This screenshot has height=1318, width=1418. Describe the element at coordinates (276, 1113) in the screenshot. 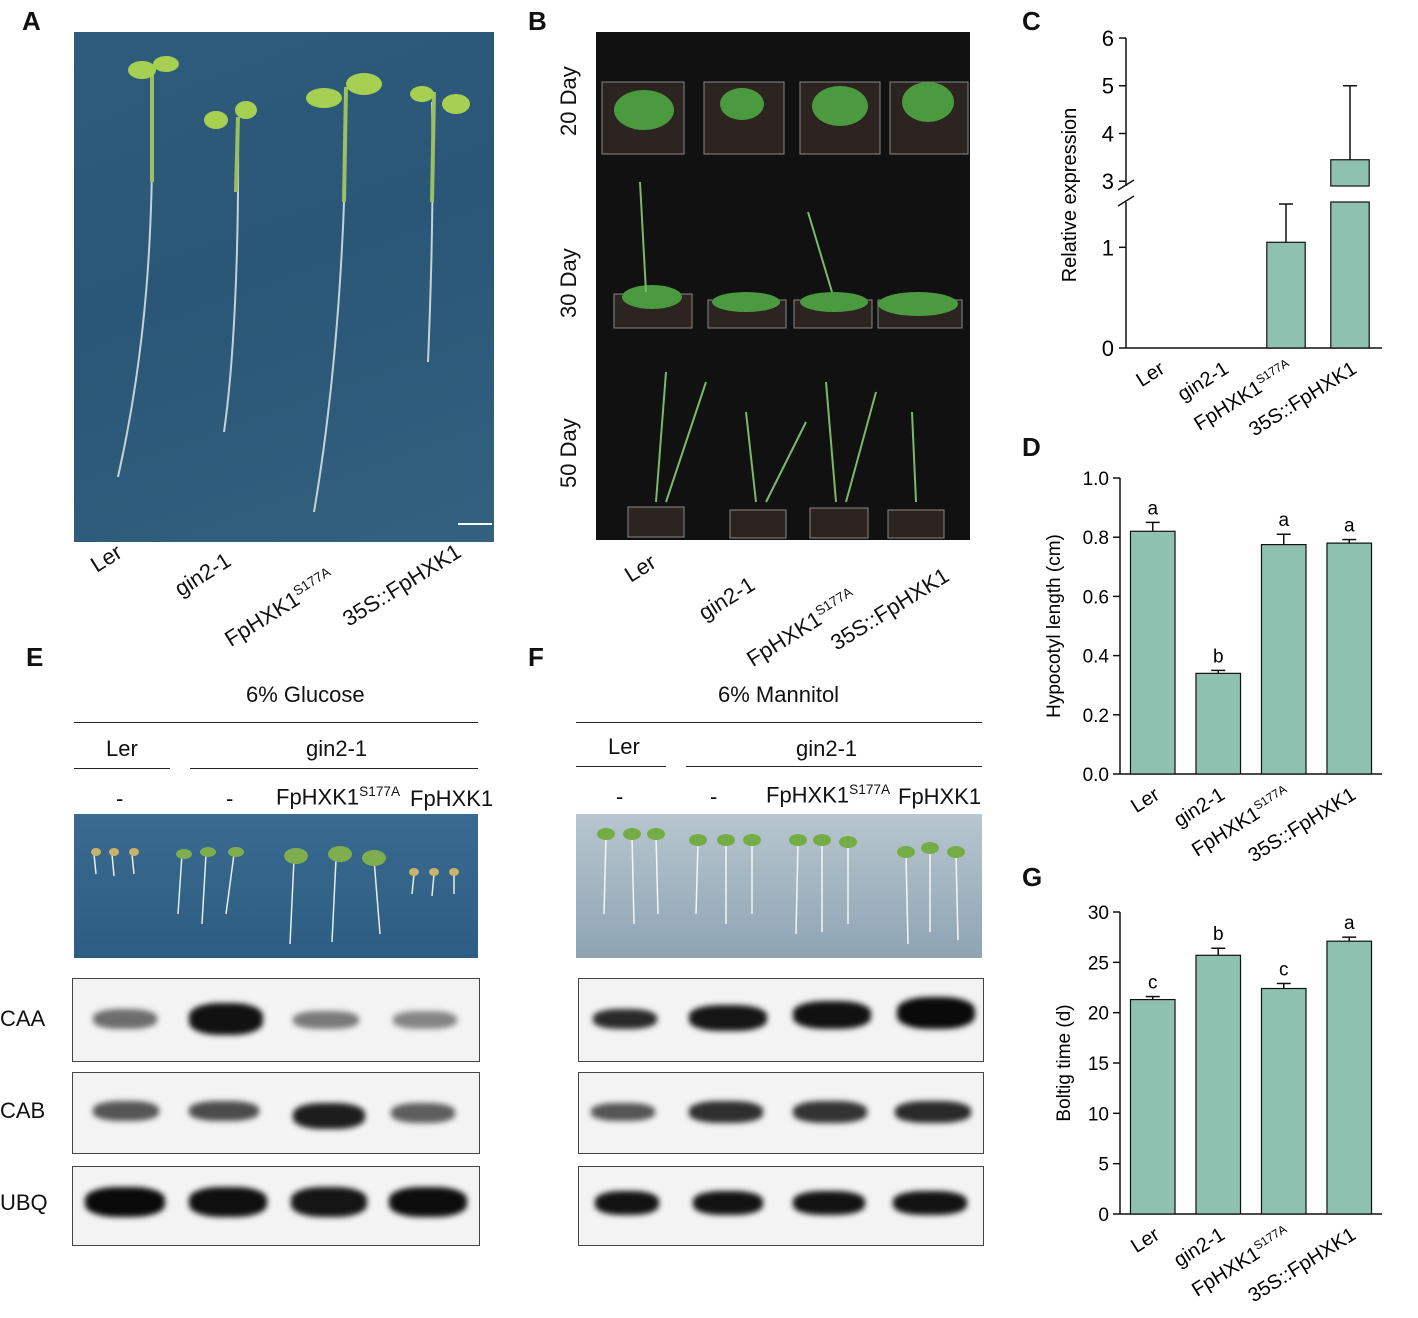

I see `blot-e-cab` at that location.